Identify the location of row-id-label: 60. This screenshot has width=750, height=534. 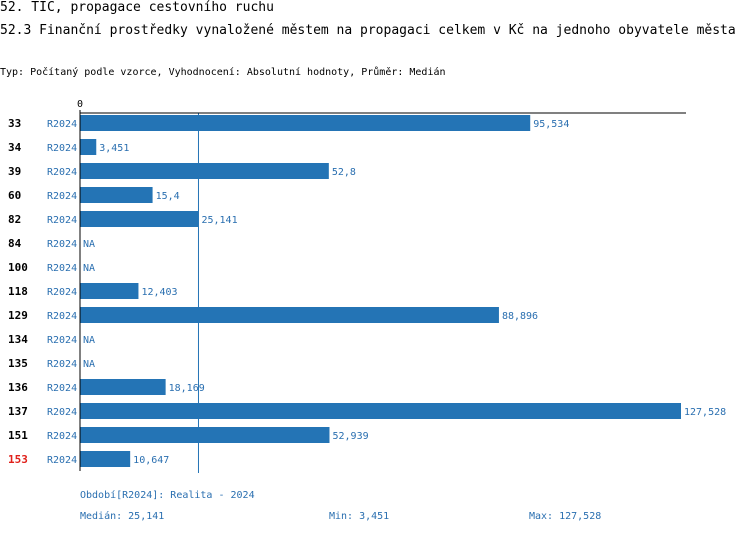
(14, 195).